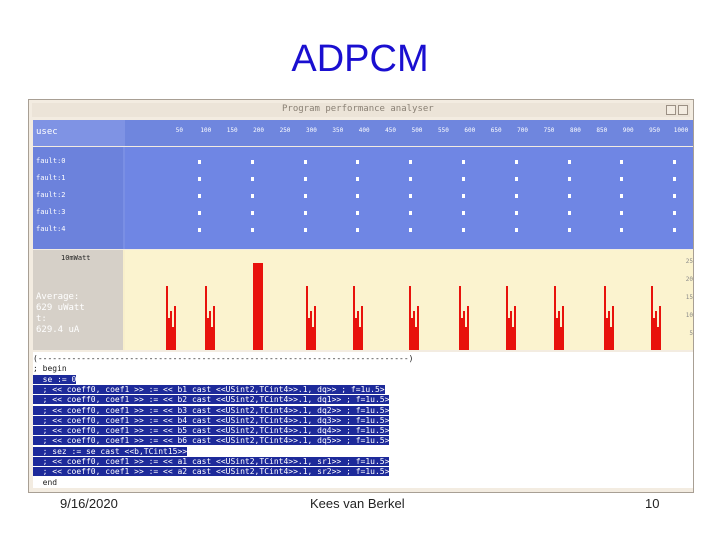 The image size is (720, 540). What do you see at coordinates (683, 110) in the screenshot?
I see `close-icon` at bounding box center [683, 110].